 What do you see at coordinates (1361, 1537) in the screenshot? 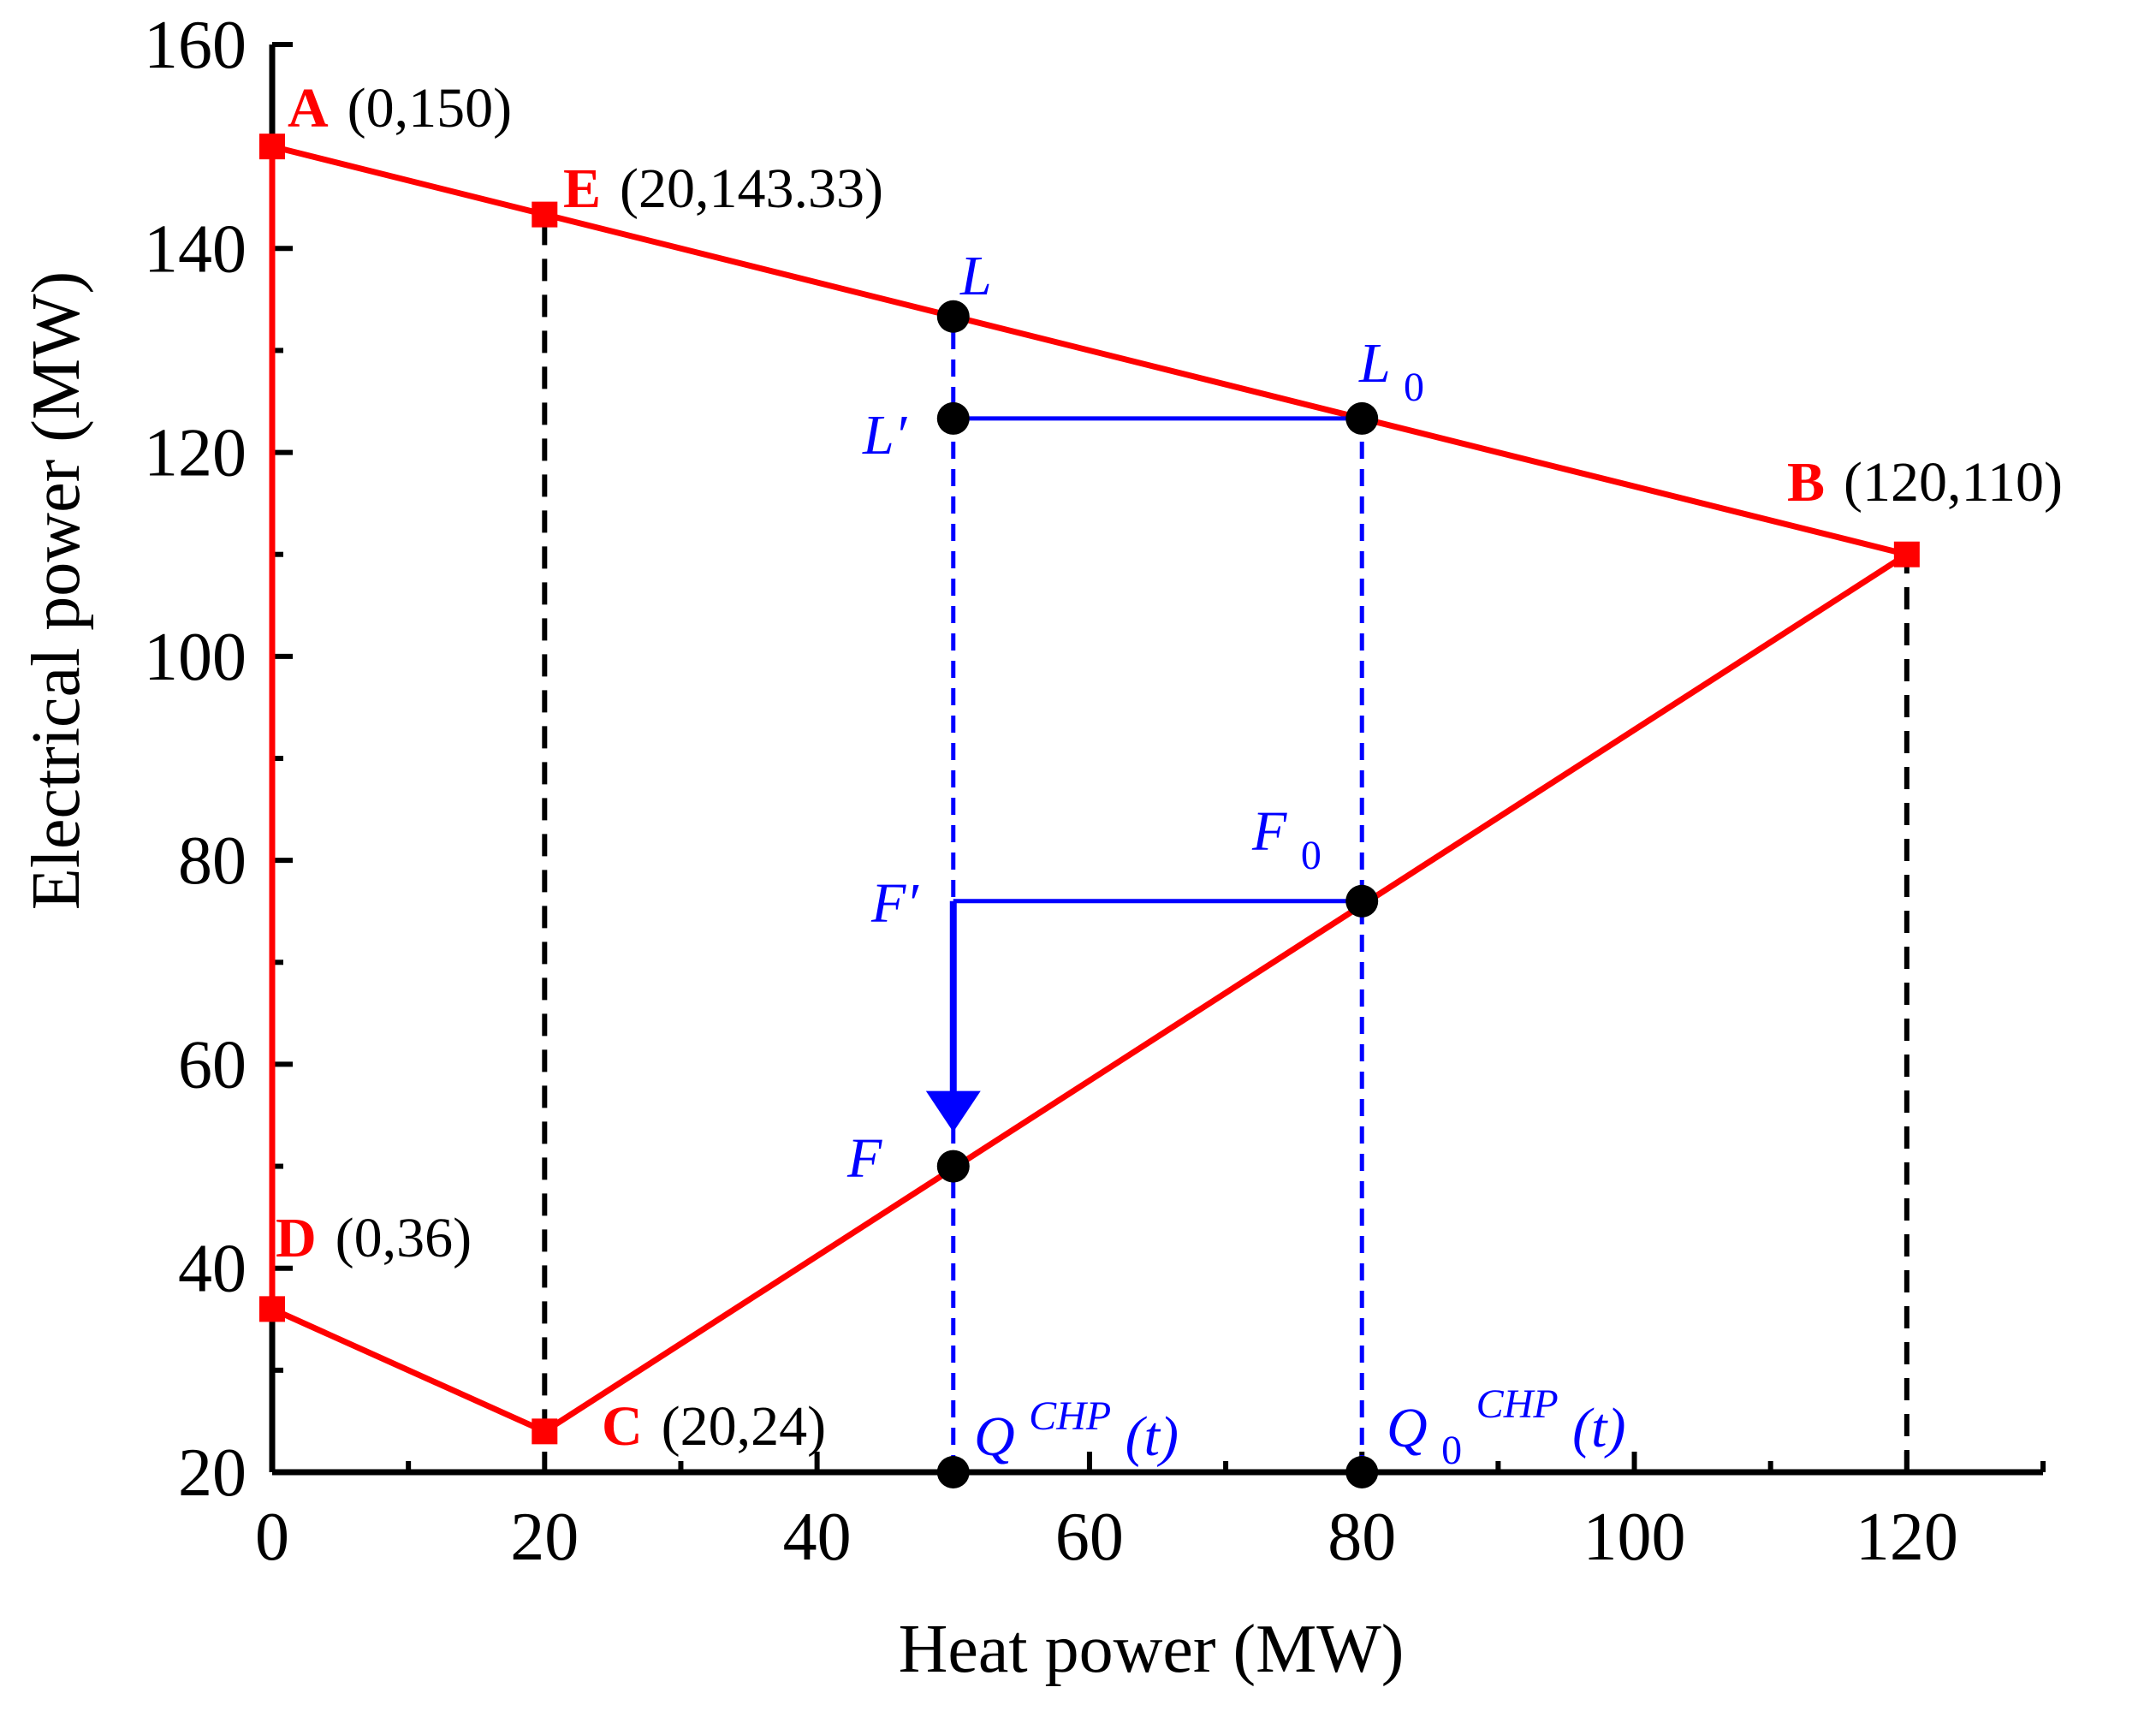
I see `x-tick-label-80: 80` at bounding box center [1361, 1537].